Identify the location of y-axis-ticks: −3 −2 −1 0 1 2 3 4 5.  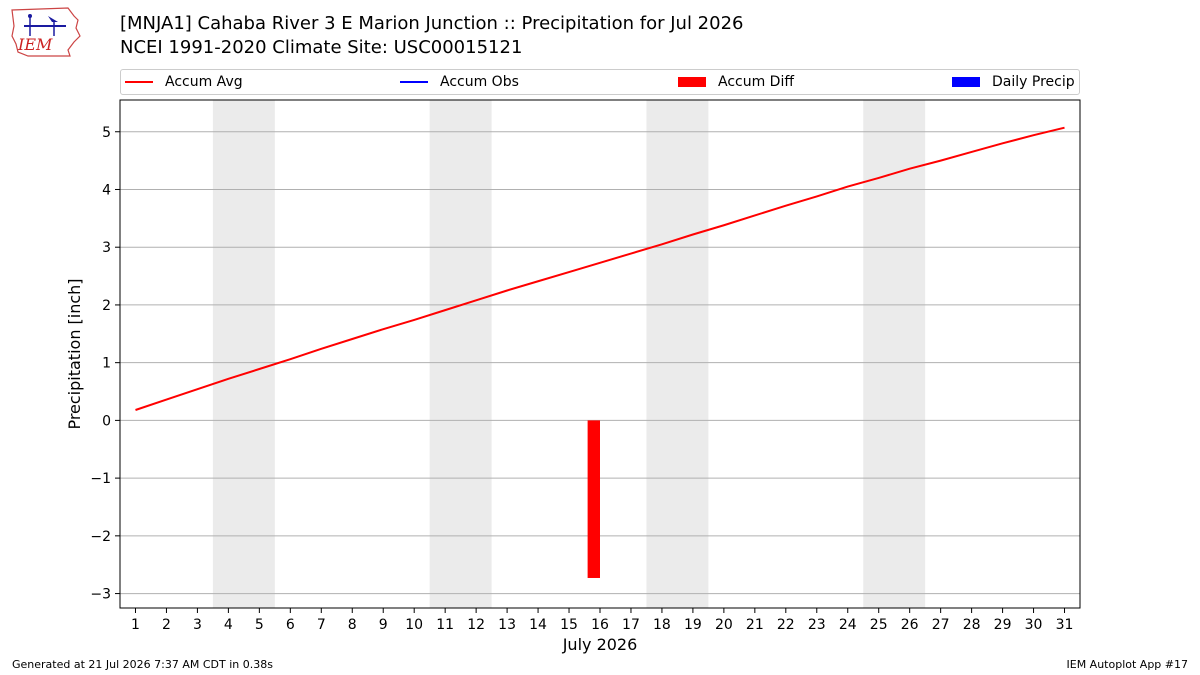
(105, 364).